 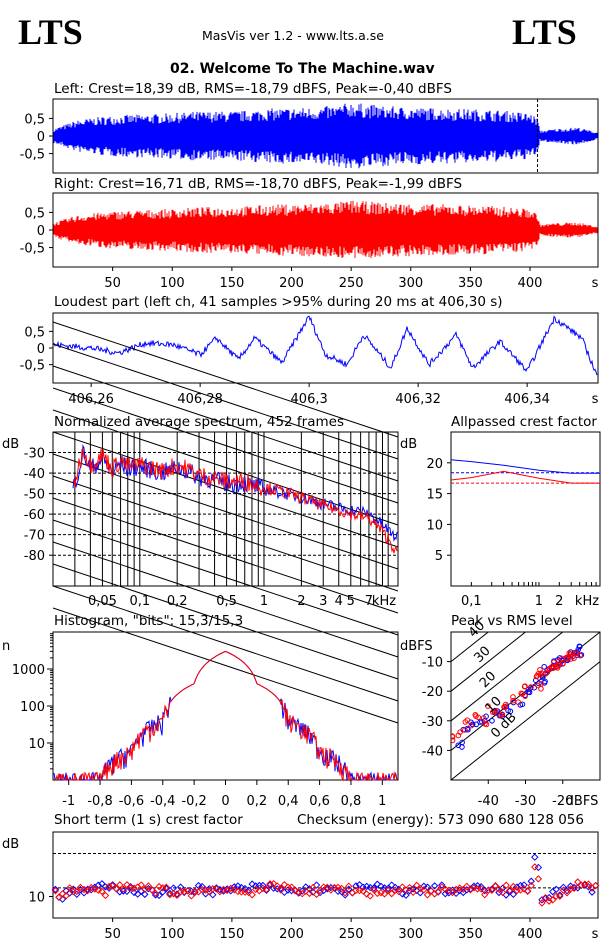 I want to click on right-wave-ytick-label: 0,5, so click(x=34, y=213).